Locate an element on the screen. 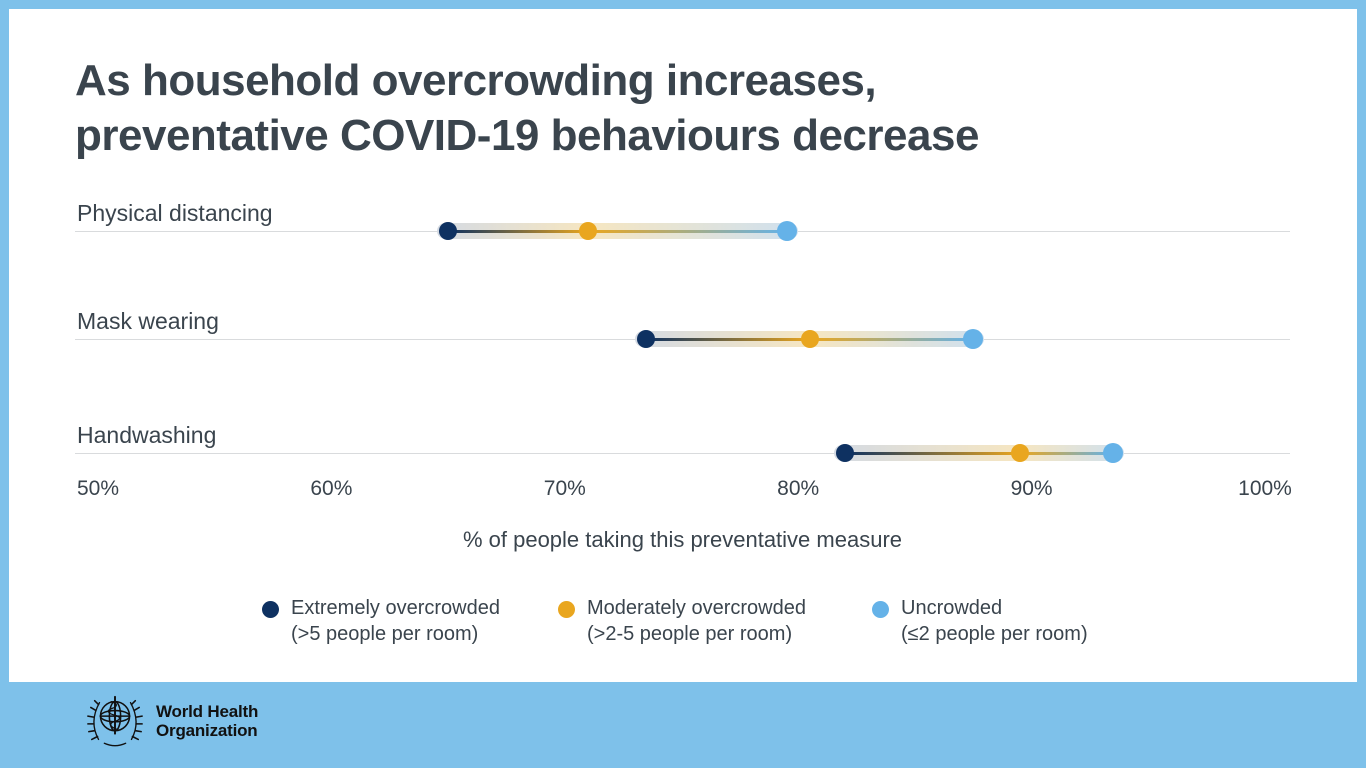  x-axis-tick: 50% is located at coordinates (98, 488).